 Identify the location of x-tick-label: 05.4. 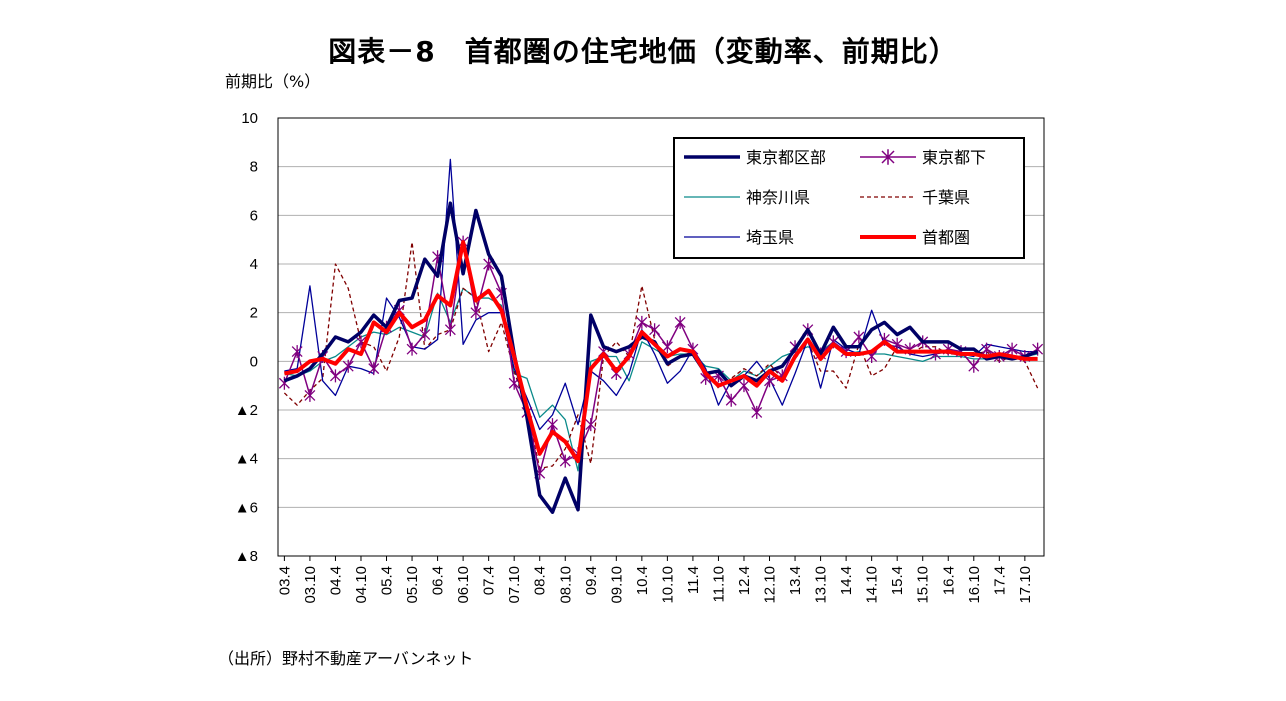
(387, 580).